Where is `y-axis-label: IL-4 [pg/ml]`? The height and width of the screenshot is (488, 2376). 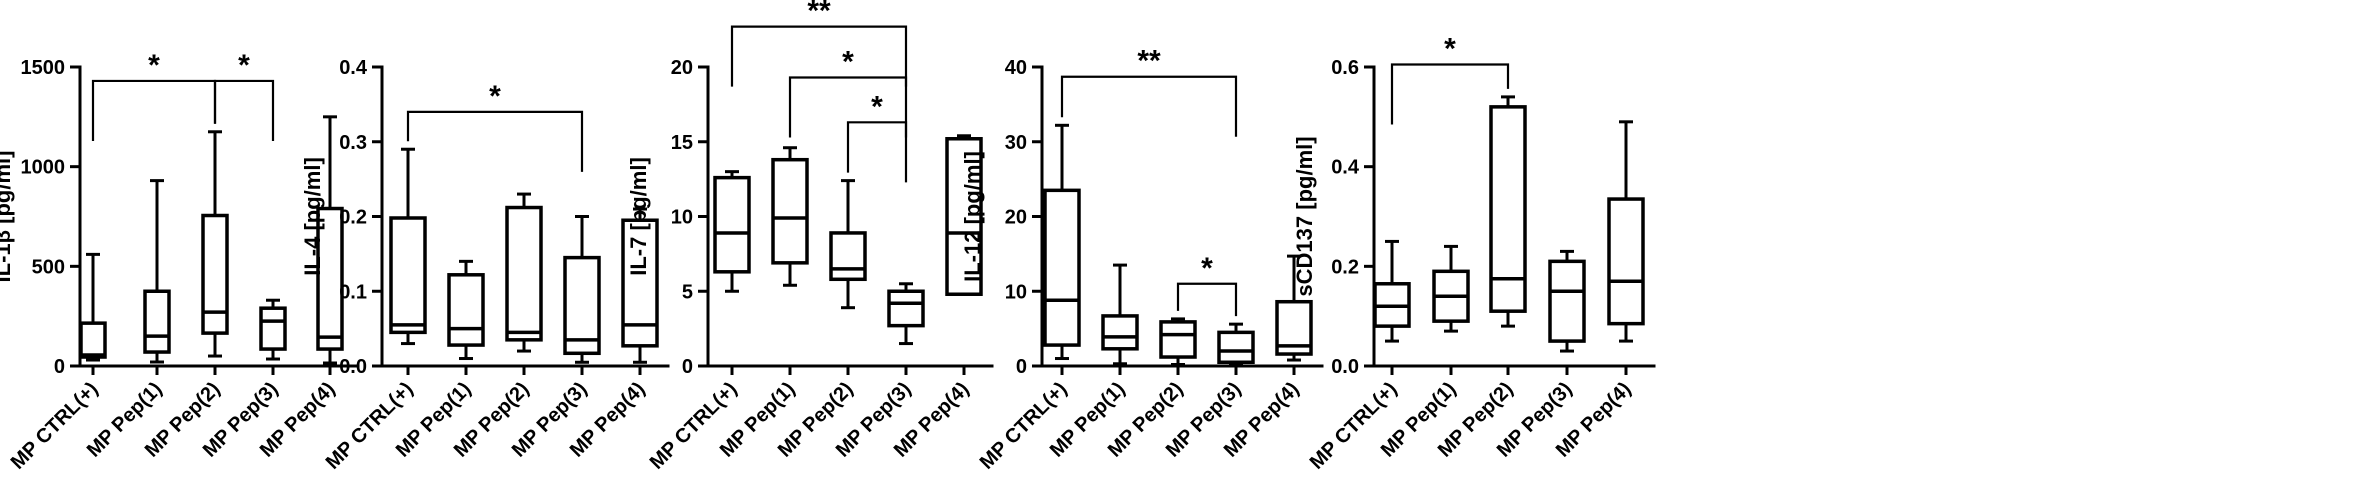
y-axis-label: IL-4 [pg/ml] is located at coordinates (312, 216).